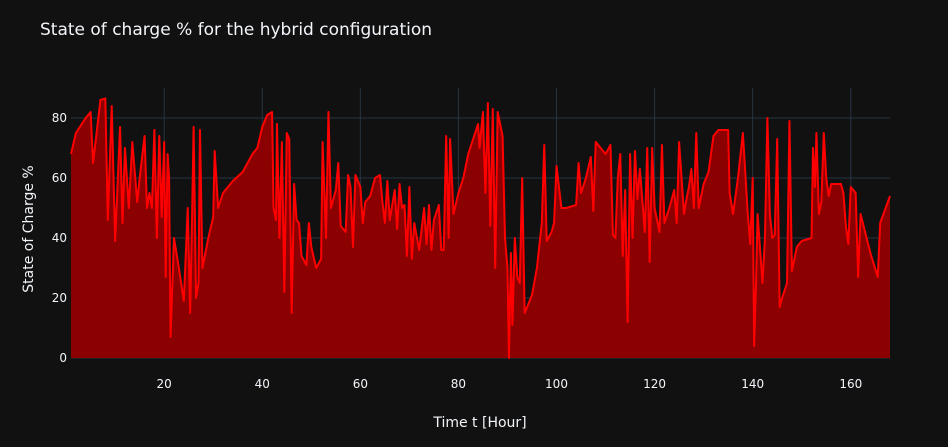 The height and width of the screenshot is (447, 948). What do you see at coordinates (752, 384) in the screenshot?
I see `x-tick-label: 140` at bounding box center [752, 384].